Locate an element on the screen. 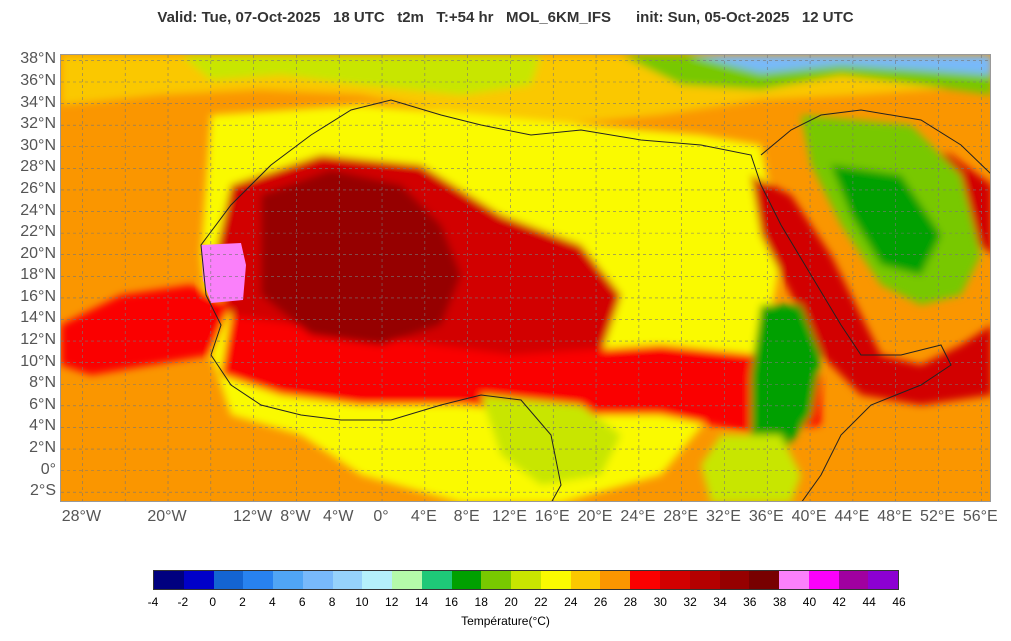 The width and height of the screenshot is (1011, 641). red-sea-heat is located at coordinates (870, 290).